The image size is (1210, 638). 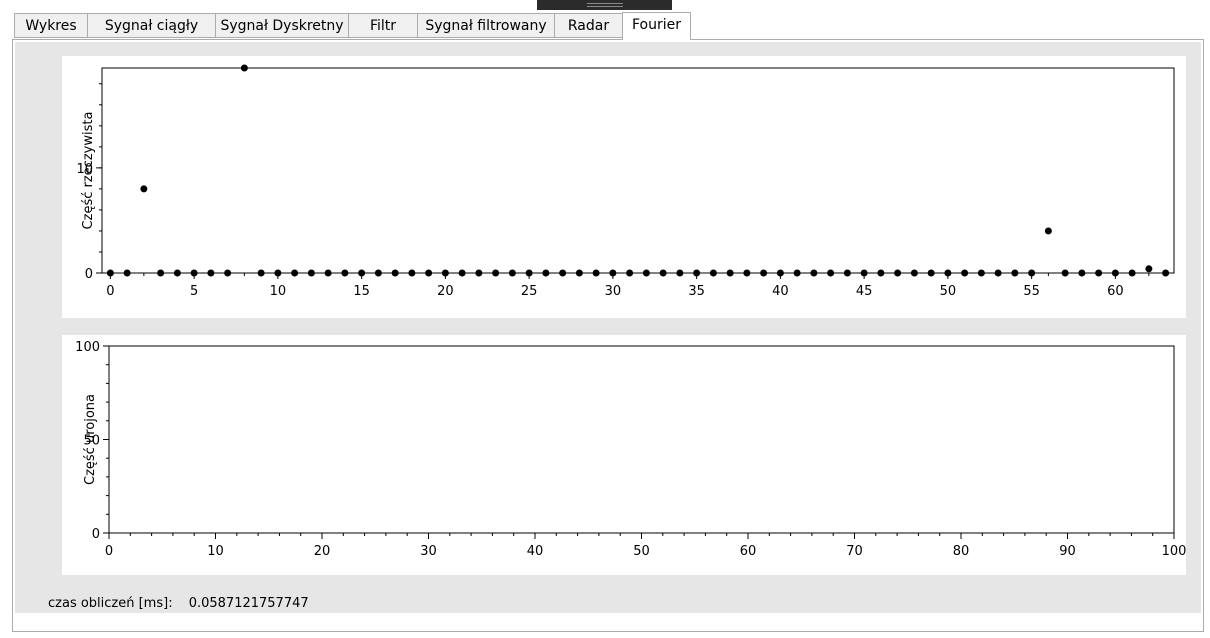 I want to click on x-tick-label: 15, so click(x=361, y=291).